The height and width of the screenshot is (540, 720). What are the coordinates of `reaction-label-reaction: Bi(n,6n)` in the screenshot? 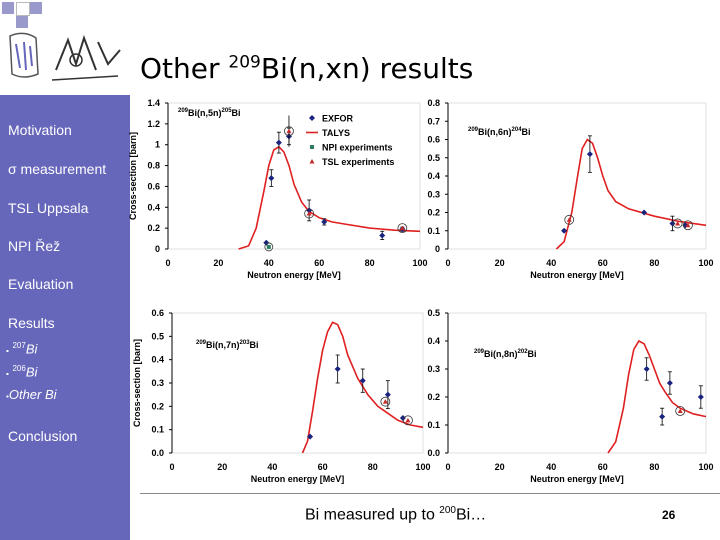 It's located at (495, 132).